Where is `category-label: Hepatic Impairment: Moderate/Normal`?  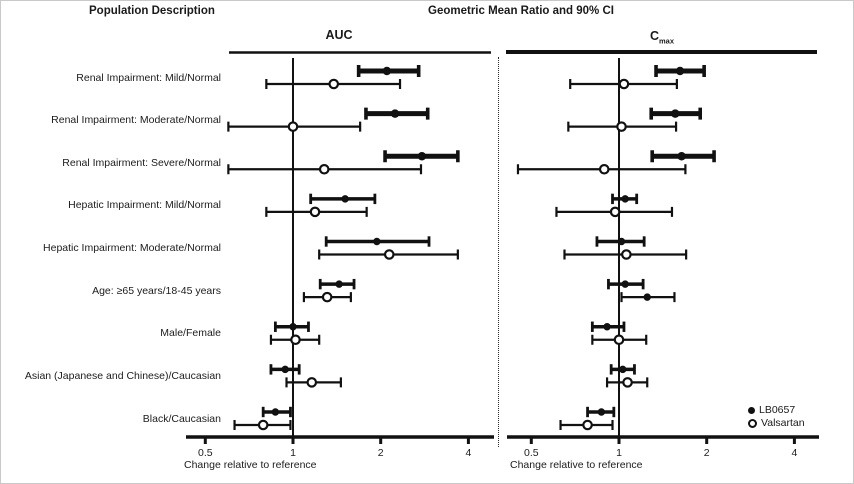
category-label: Hepatic Impairment: Moderate/Normal is located at coordinates (132, 248).